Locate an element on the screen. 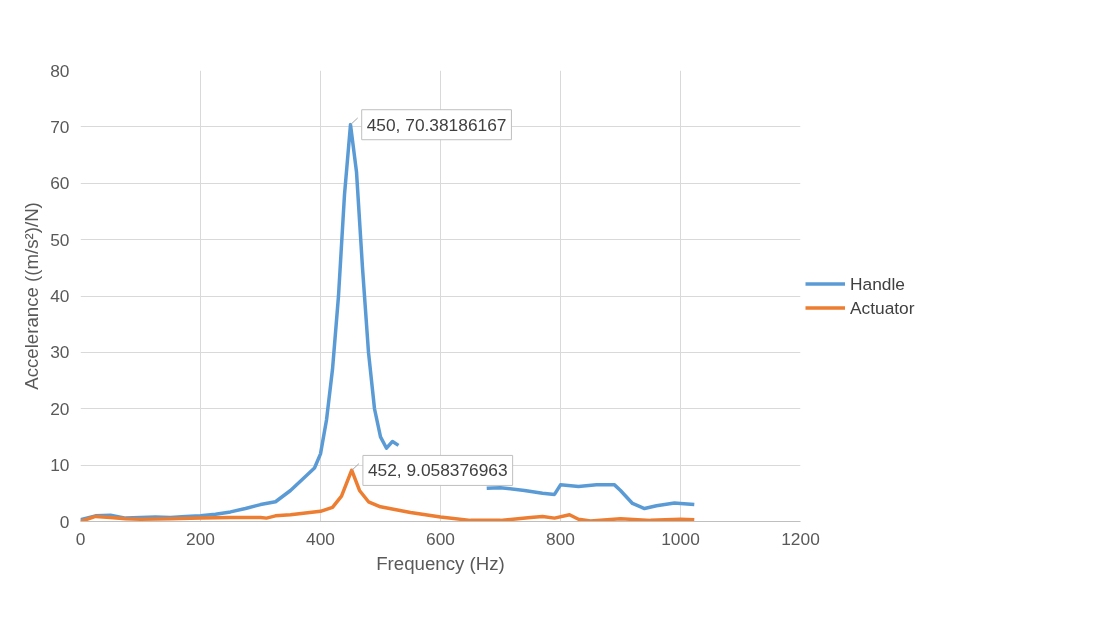 Image resolution: width=1117 pixels, height=637 pixels. y-tick-label: 50 is located at coordinates (60, 239).